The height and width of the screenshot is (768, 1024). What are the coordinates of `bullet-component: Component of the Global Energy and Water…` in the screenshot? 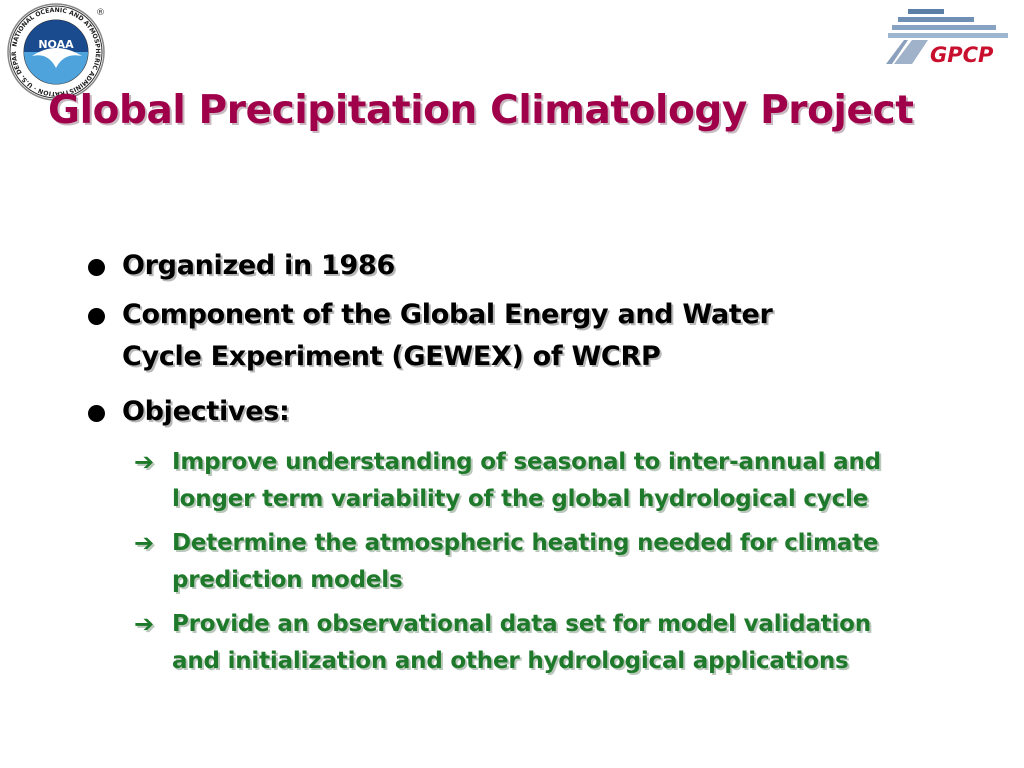 It's located at (488, 336).